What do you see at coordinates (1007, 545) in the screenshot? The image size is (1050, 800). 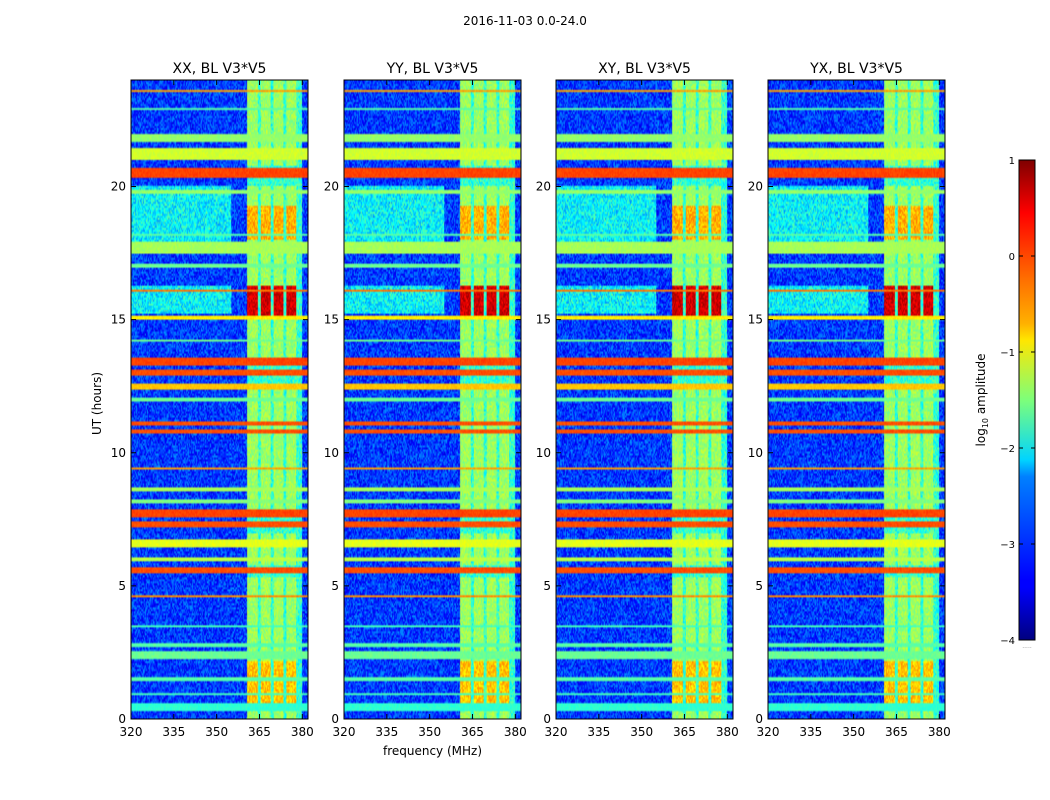 I see `colorbar-tick-label: −3` at bounding box center [1007, 545].